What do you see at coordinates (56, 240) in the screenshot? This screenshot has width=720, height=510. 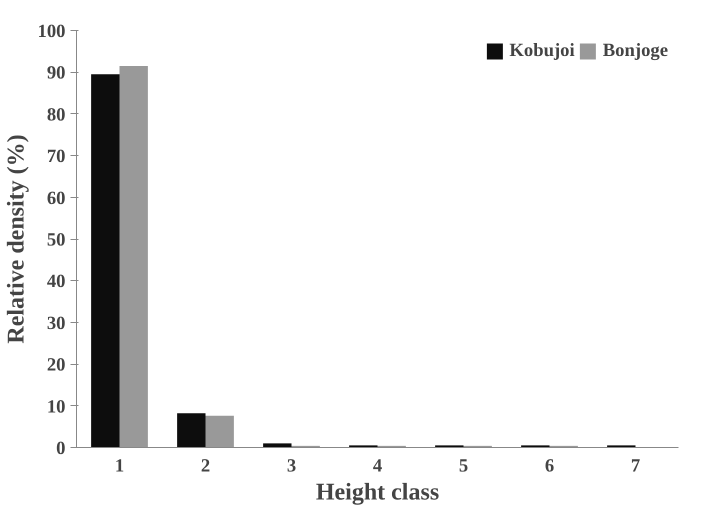 I see `y-tick-label: 50` at bounding box center [56, 240].